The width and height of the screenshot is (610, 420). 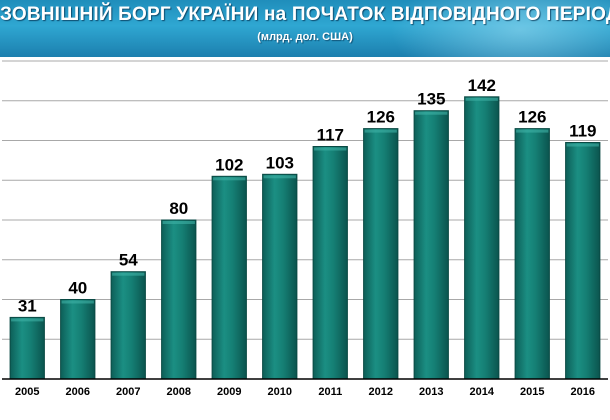 I want to click on bar-2014, so click(x=482, y=238).